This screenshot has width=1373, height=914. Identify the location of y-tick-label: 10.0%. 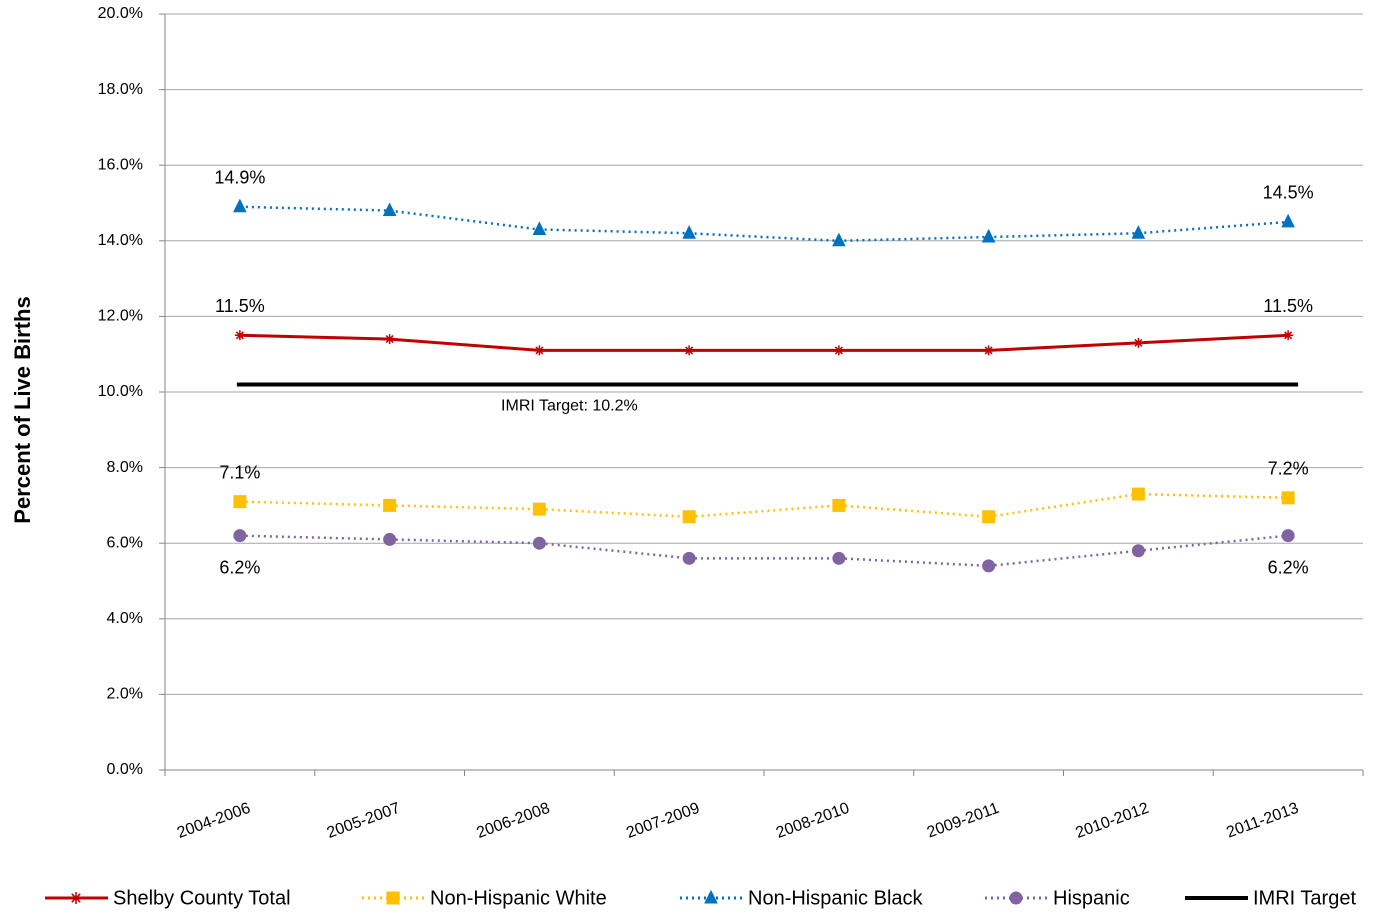
(120, 391).